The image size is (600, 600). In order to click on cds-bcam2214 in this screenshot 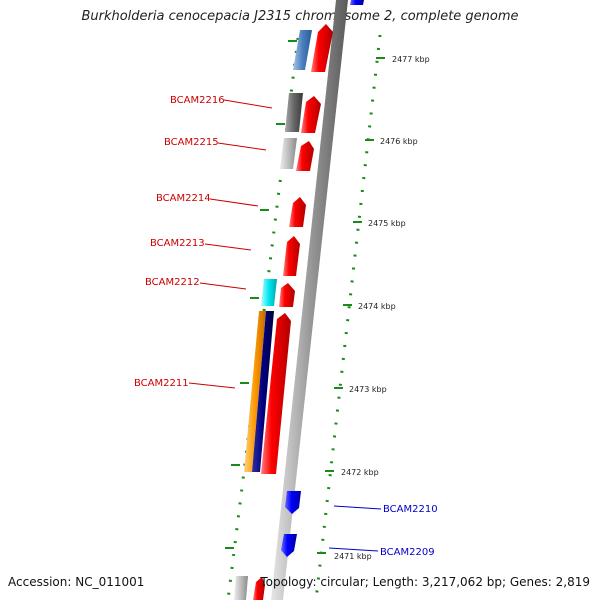, I will do `click(297, 212)`.